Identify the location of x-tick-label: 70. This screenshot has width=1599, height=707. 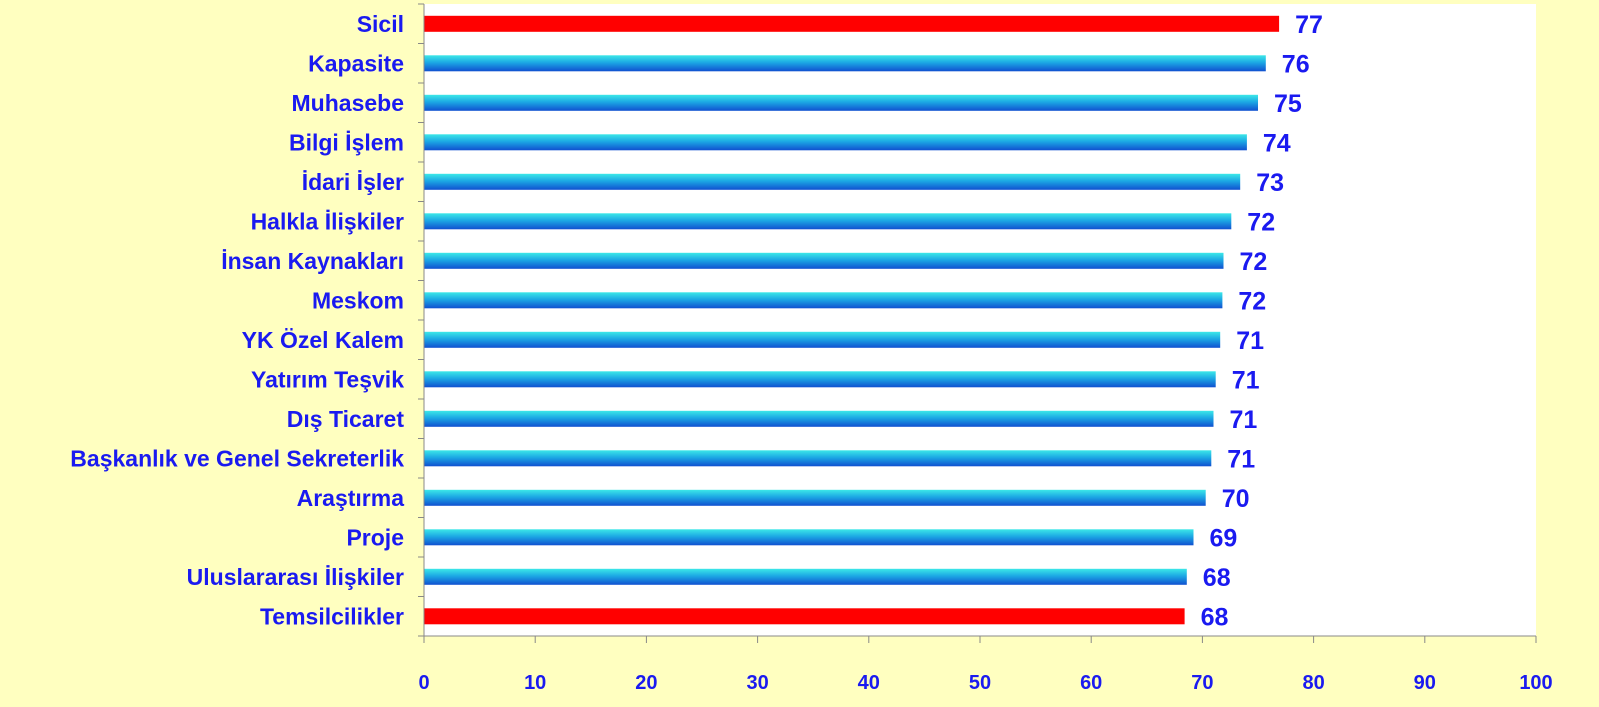
(1202, 683).